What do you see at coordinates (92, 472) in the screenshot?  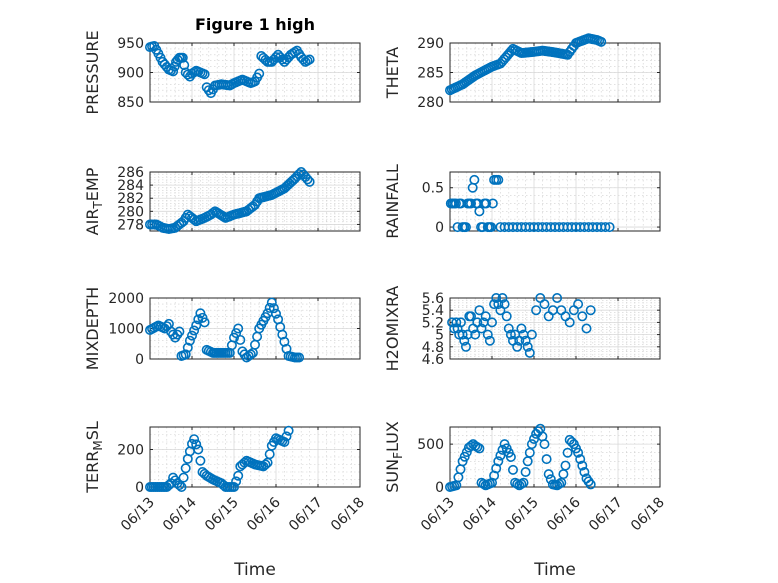 I see `y-axis-label-part: TERR` at bounding box center [92, 472].